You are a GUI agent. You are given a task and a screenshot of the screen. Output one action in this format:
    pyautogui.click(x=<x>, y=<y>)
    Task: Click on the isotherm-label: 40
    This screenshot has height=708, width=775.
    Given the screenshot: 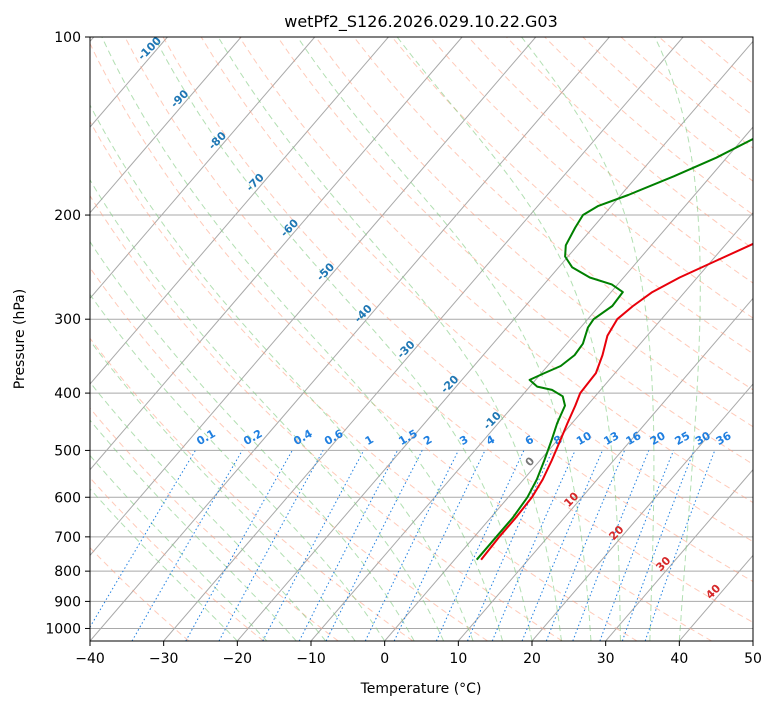 What is the action you would take?
    pyautogui.click(x=713, y=591)
    